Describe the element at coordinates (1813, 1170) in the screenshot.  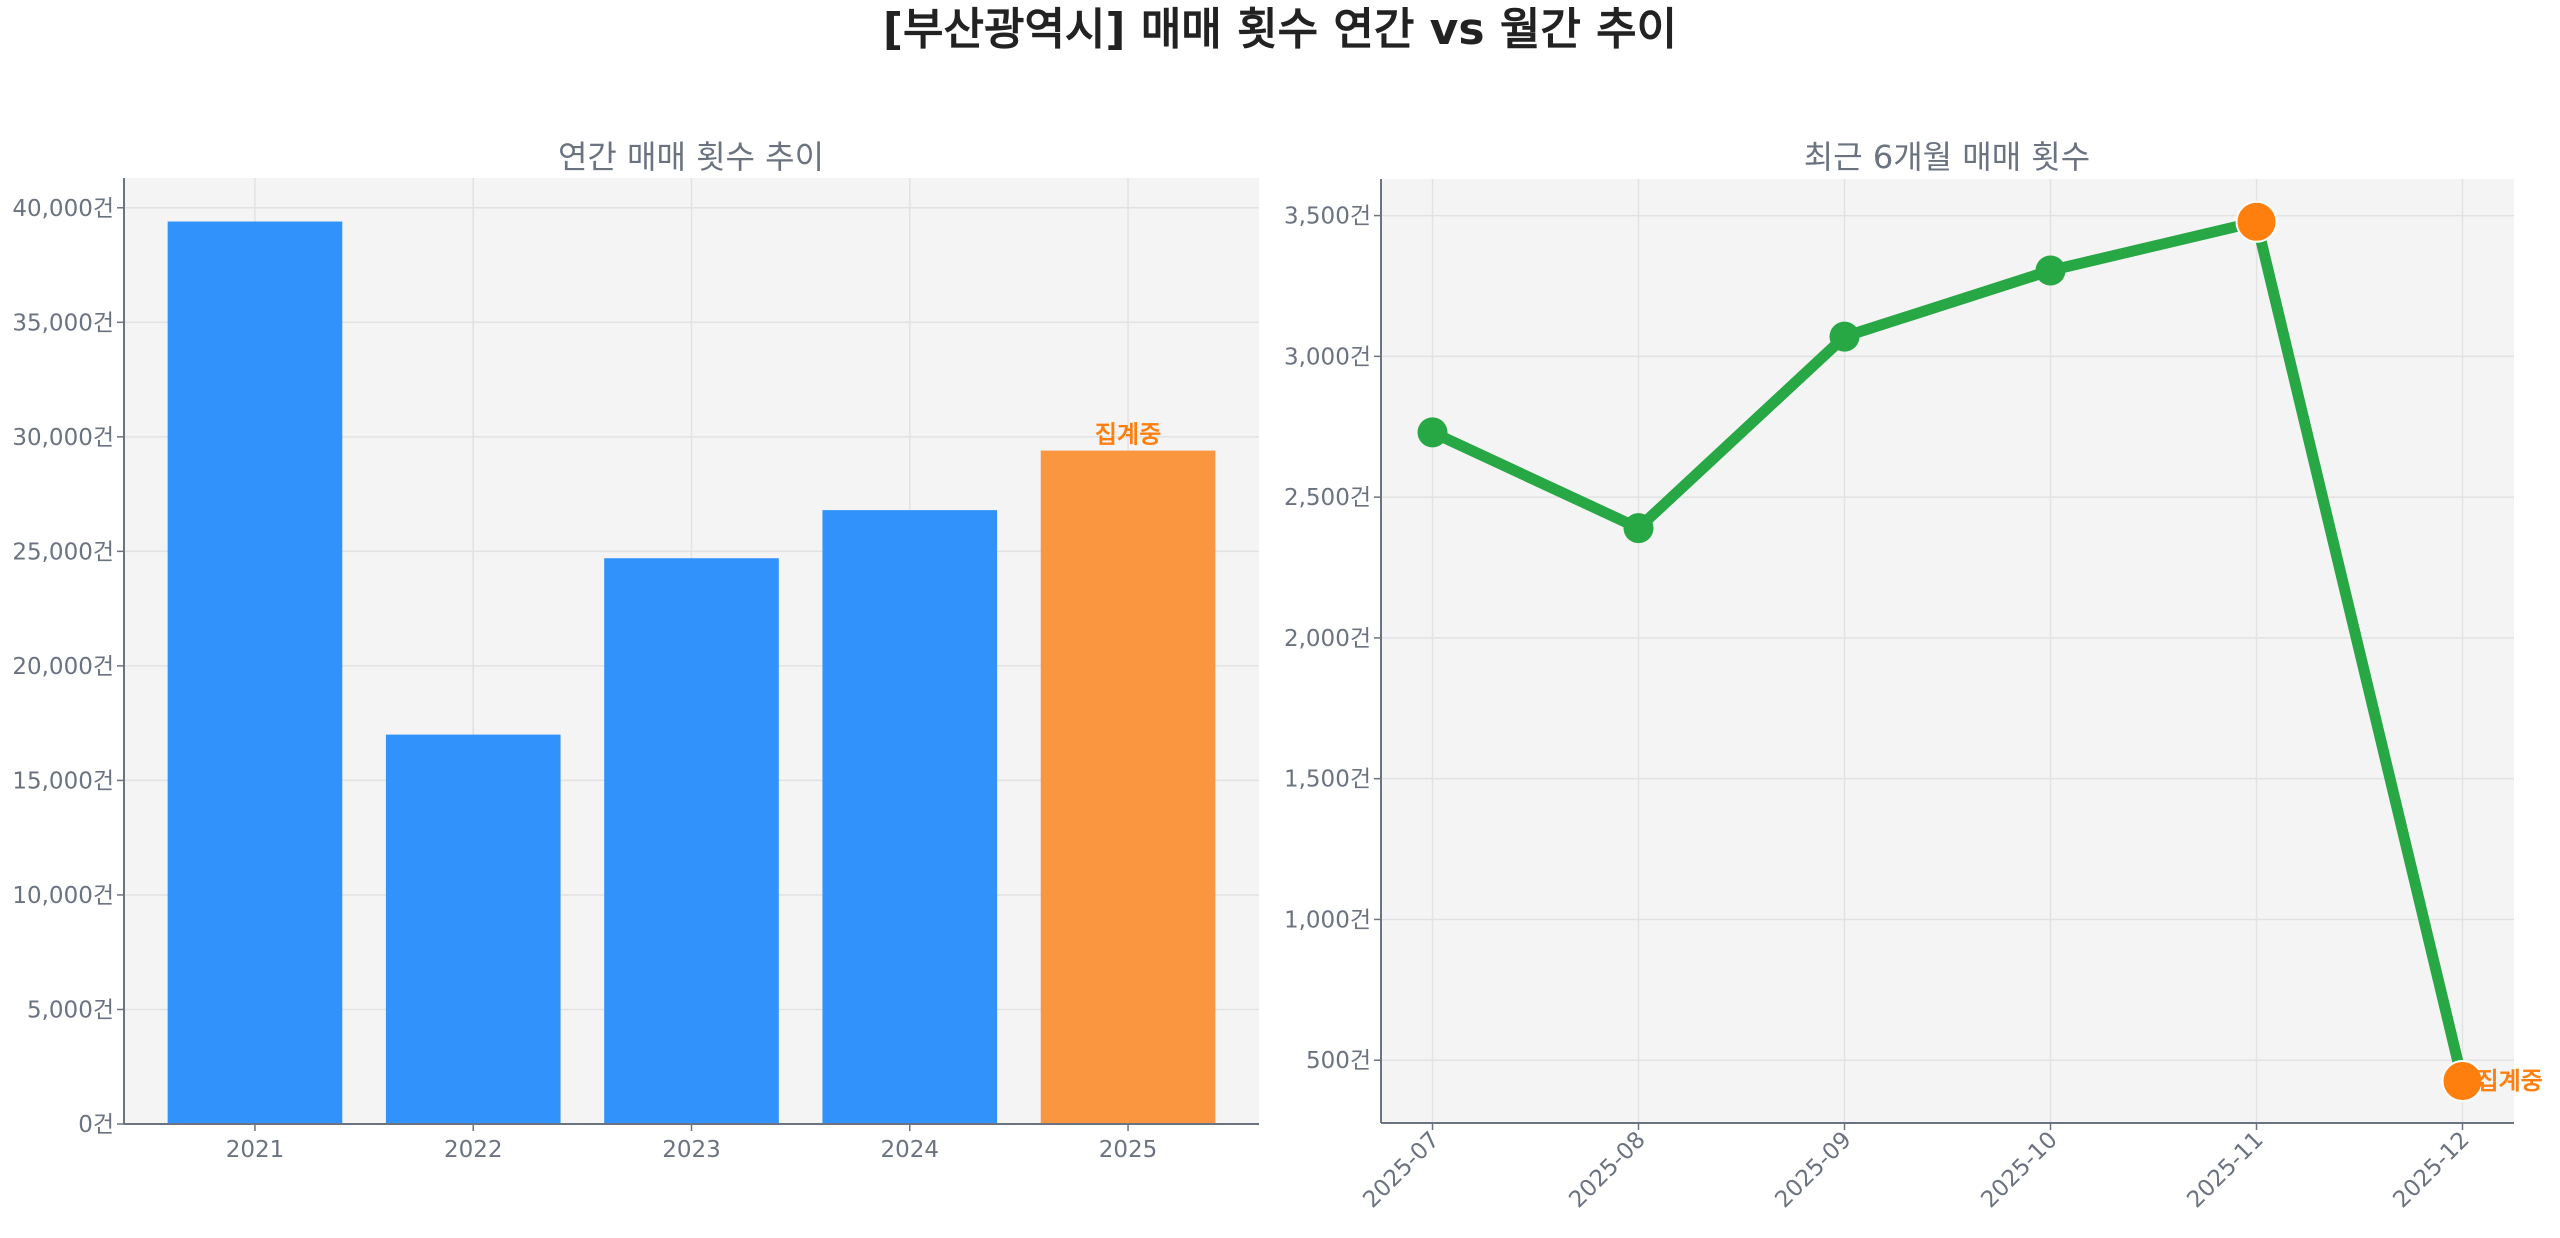
I see `x-tick-label: 2025-09` at that location.